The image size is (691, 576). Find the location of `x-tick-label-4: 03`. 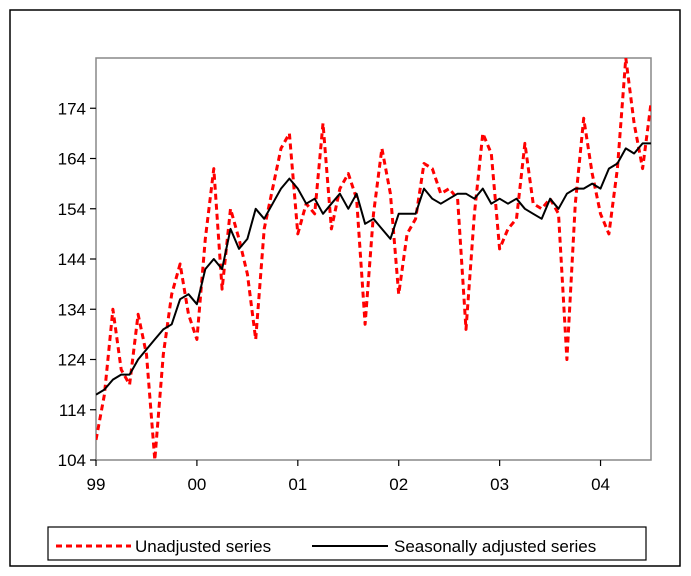

x-tick-label-4: 03 is located at coordinates (499, 484).